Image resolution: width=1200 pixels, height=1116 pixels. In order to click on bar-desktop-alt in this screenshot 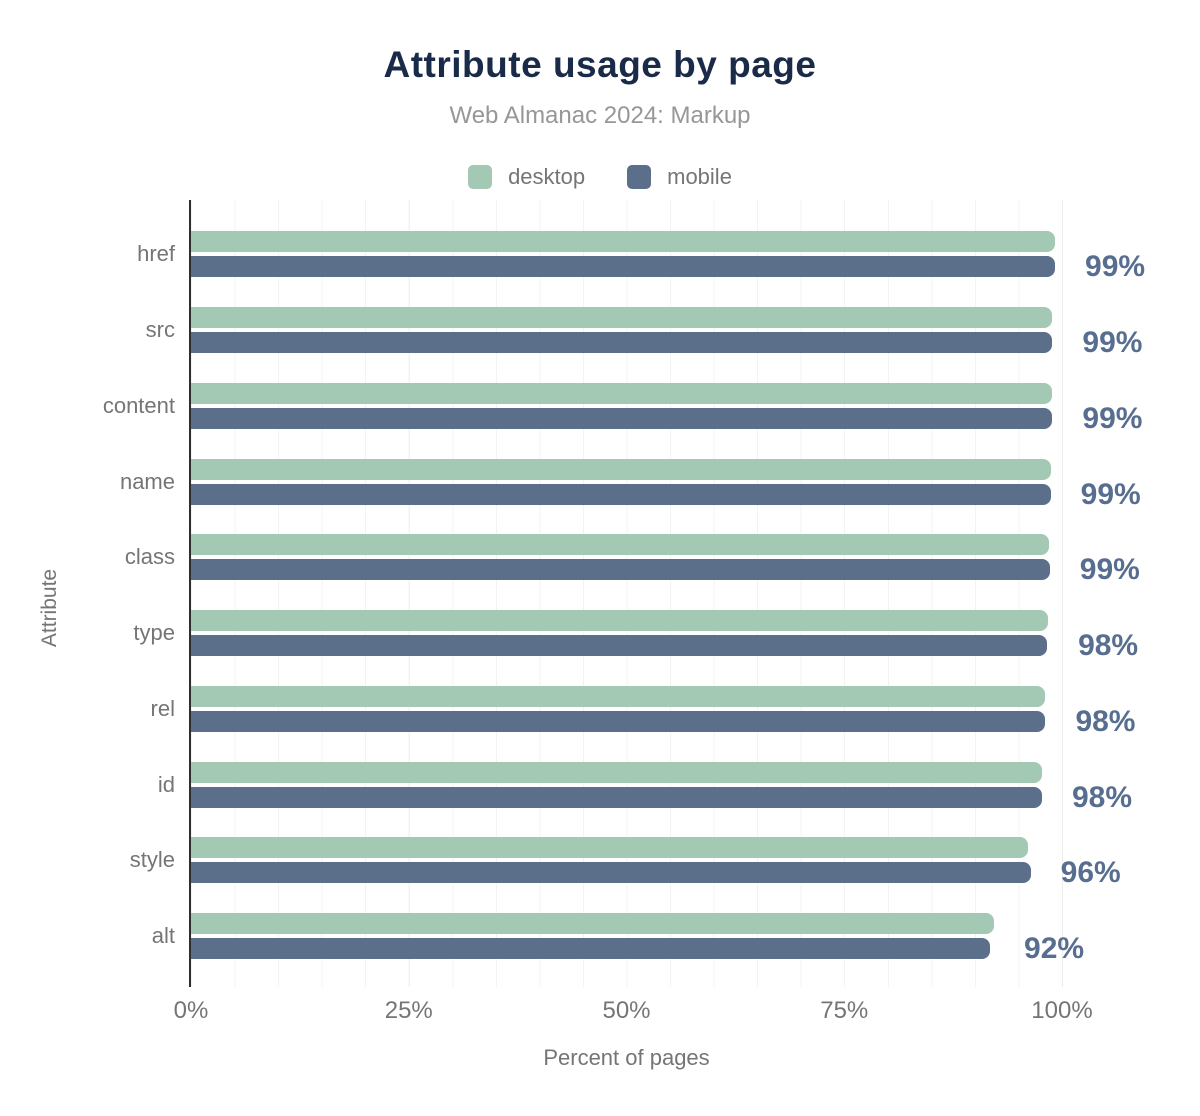, I will do `click(593, 923)`.